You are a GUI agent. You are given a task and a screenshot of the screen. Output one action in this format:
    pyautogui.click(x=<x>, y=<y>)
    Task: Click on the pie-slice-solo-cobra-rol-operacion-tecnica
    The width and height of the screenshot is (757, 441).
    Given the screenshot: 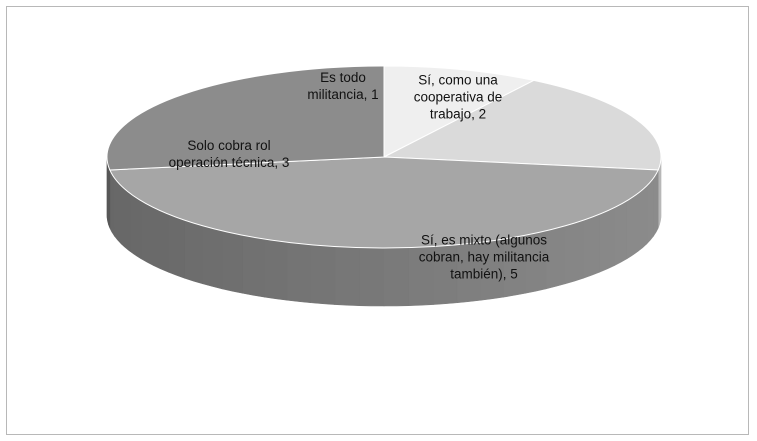 What is the action you would take?
    pyautogui.click(x=245, y=118)
    